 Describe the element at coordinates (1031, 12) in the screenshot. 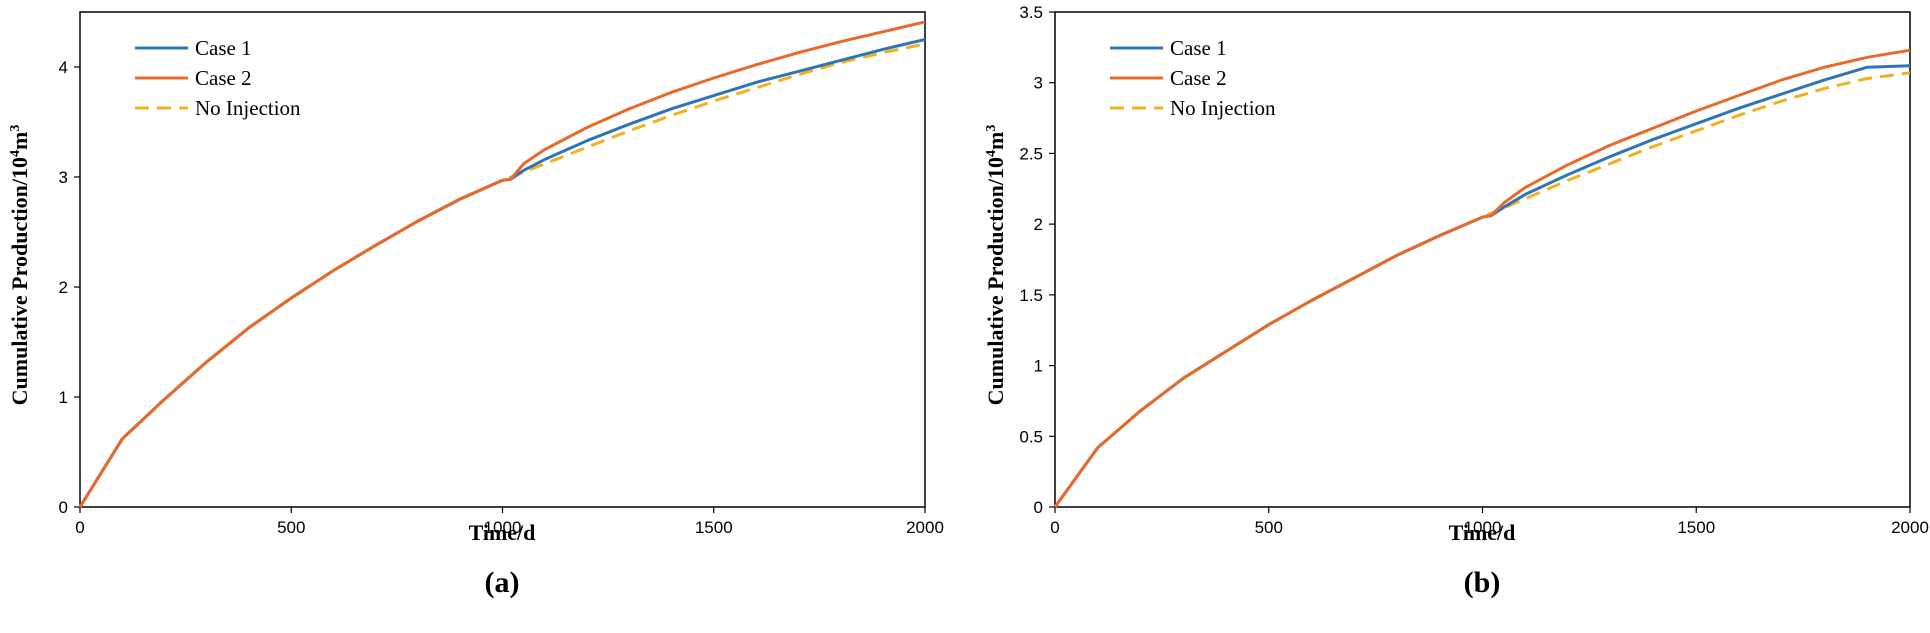

I see `y-tick-label: 3.5` at that location.